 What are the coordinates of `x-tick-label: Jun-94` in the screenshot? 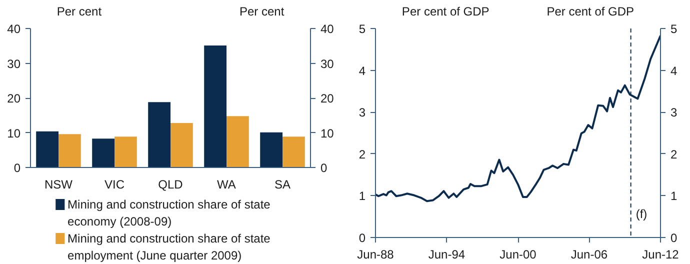 It's located at (447, 255).